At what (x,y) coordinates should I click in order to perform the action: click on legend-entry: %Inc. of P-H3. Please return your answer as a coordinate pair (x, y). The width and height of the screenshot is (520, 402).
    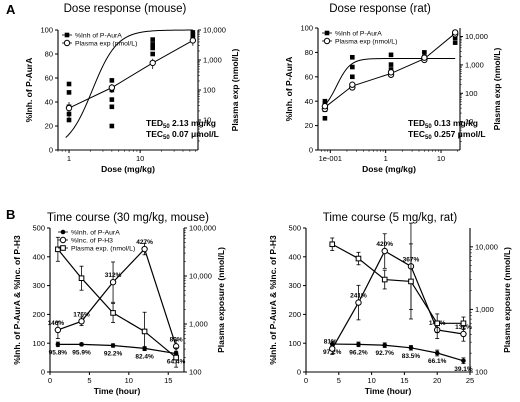
    Looking at the image, I should click on (92, 240).